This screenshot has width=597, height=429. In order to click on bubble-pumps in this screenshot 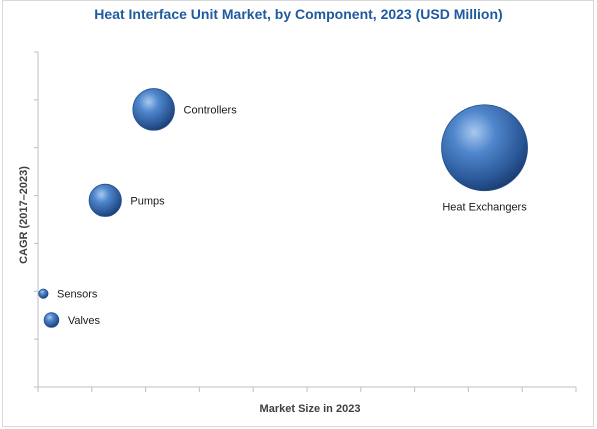, I will do `click(105, 200)`.